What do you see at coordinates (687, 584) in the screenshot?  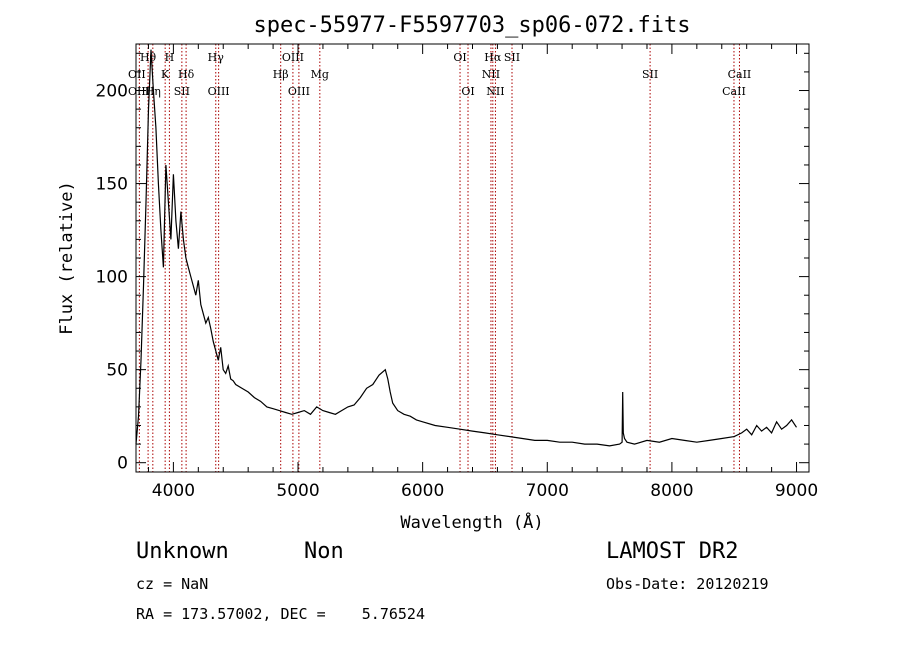 I see `obs-date: Obs-Date: 20120219` at bounding box center [687, 584].